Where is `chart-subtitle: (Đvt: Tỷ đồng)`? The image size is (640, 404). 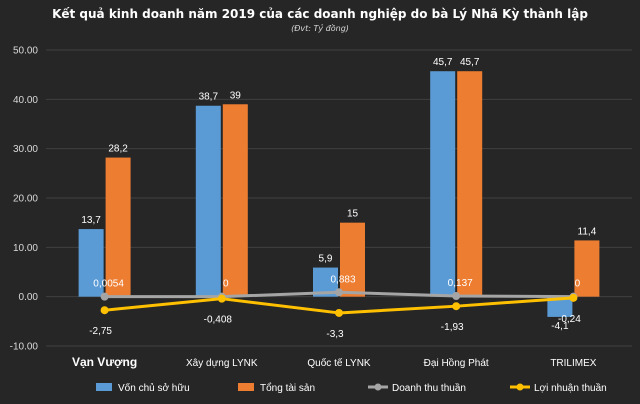 chart-subtitle: (Đvt: Tỷ đồng) is located at coordinates (320, 28).